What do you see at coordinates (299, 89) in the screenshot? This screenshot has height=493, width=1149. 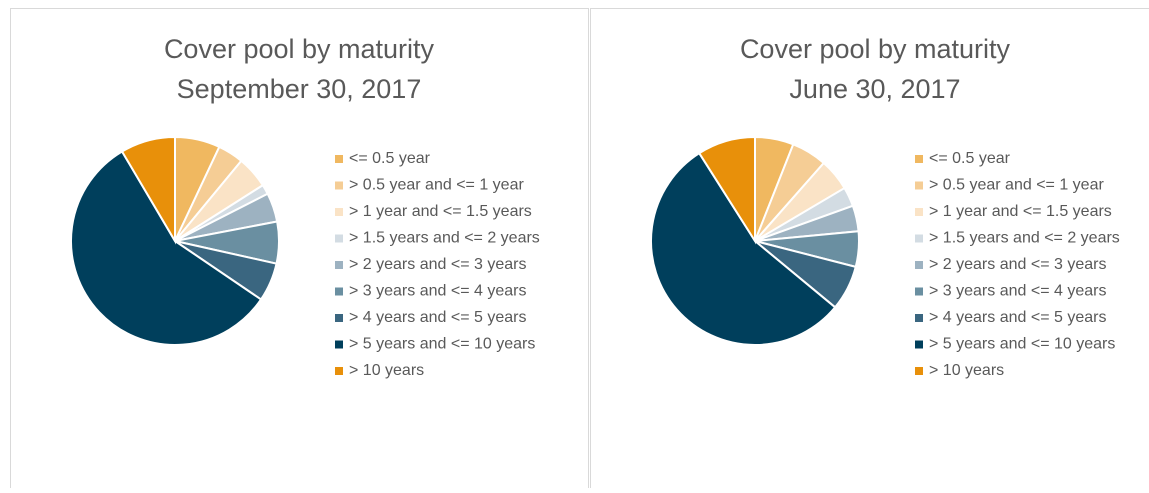 I see `chart-subtitle: September 30, 2017` at bounding box center [299, 89].